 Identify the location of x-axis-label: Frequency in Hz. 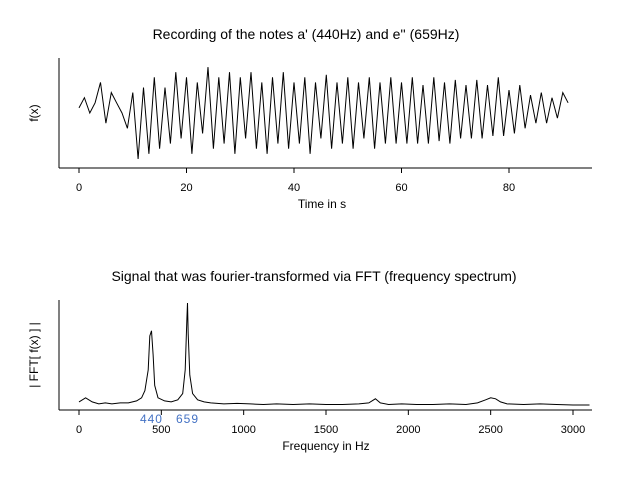
(325, 446).